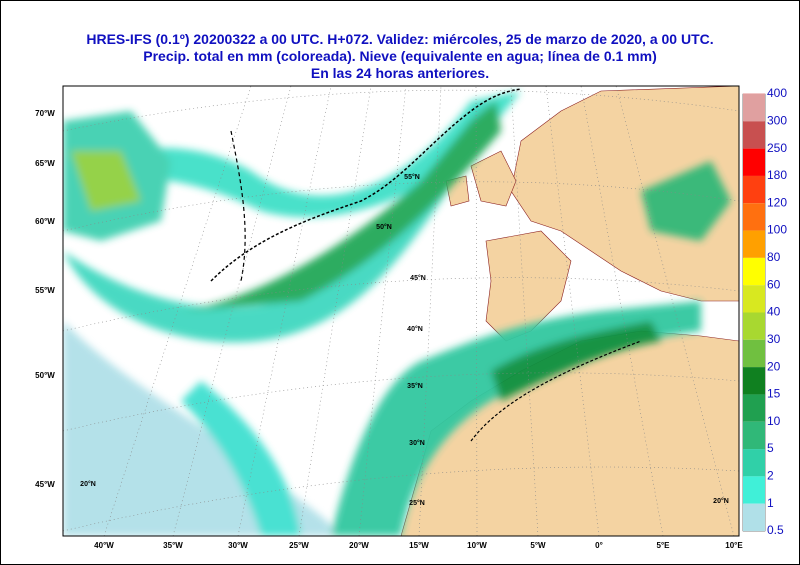 The height and width of the screenshot is (565, 800). Describe the element at coordinates (45, 375) in the screenshot. I see `y-label: 50°W` at that location.